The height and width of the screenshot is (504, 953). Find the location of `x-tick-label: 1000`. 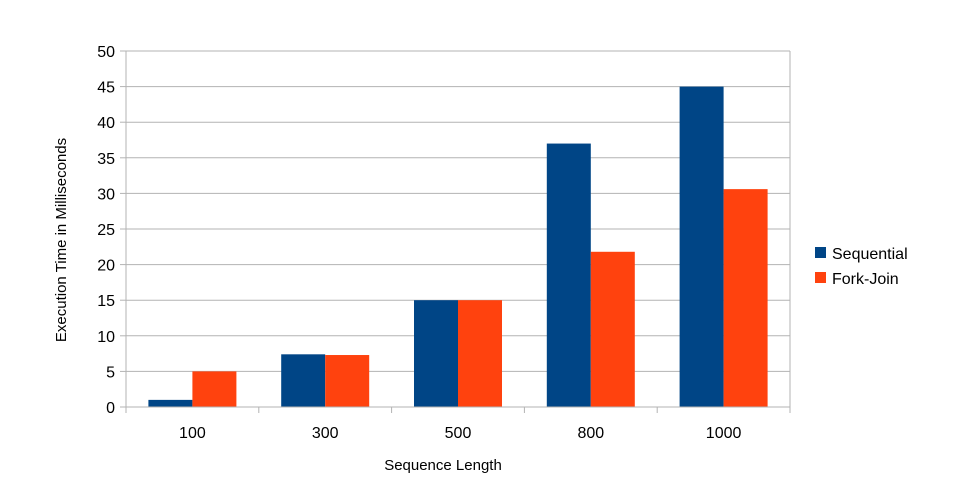

x-tick-label: 1000 is located at coordinates (724, 433).